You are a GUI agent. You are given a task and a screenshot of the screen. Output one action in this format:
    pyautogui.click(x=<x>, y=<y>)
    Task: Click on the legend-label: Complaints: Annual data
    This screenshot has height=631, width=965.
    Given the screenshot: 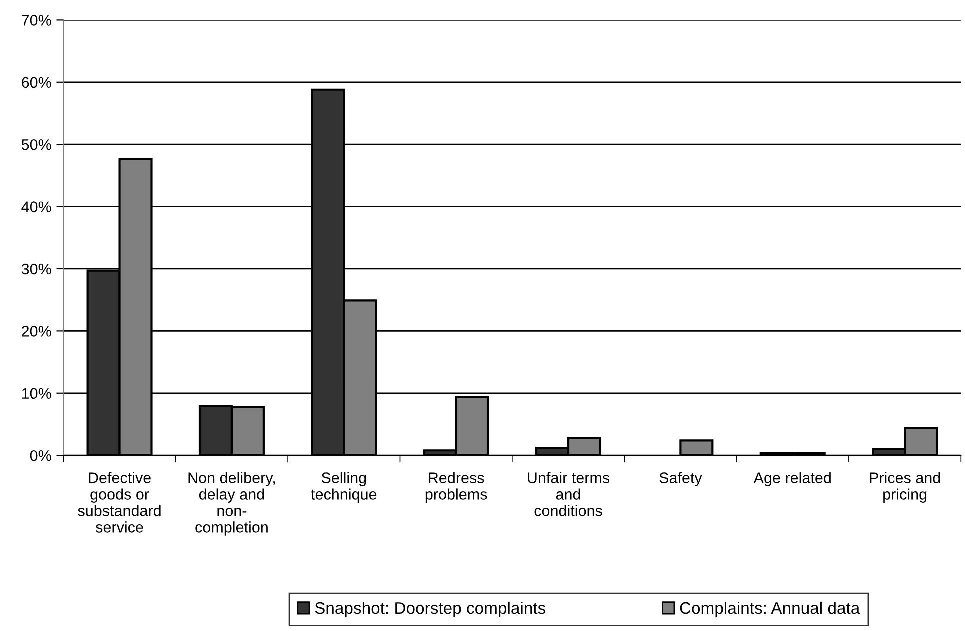 What is the action you would take?
    pyautogui.click(x=770, y=610)
    